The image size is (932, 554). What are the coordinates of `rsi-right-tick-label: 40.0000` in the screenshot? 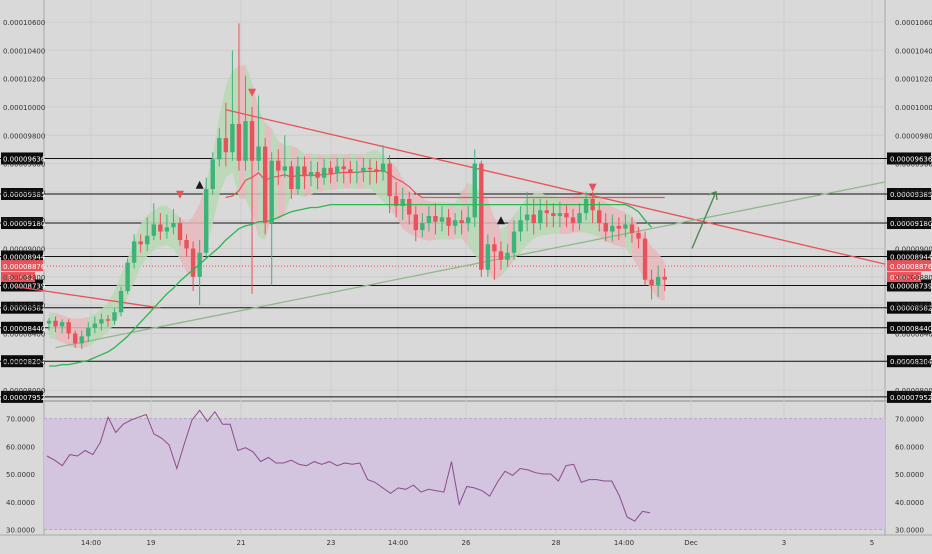 It's located at (909, 503).